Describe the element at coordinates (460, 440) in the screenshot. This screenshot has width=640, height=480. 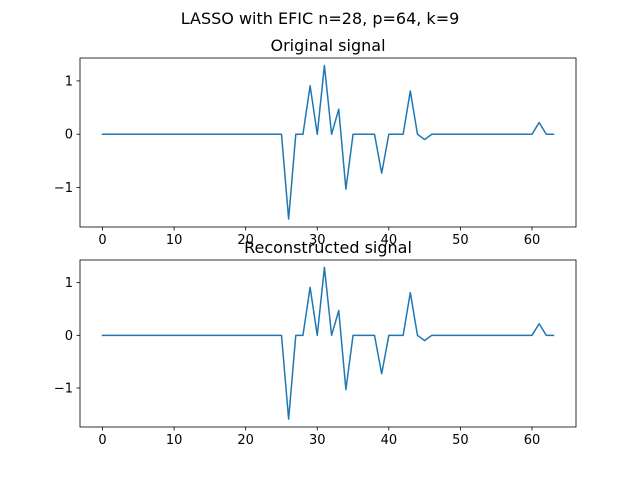
I see `reconstructed-x-tick-label: 50` at that location.